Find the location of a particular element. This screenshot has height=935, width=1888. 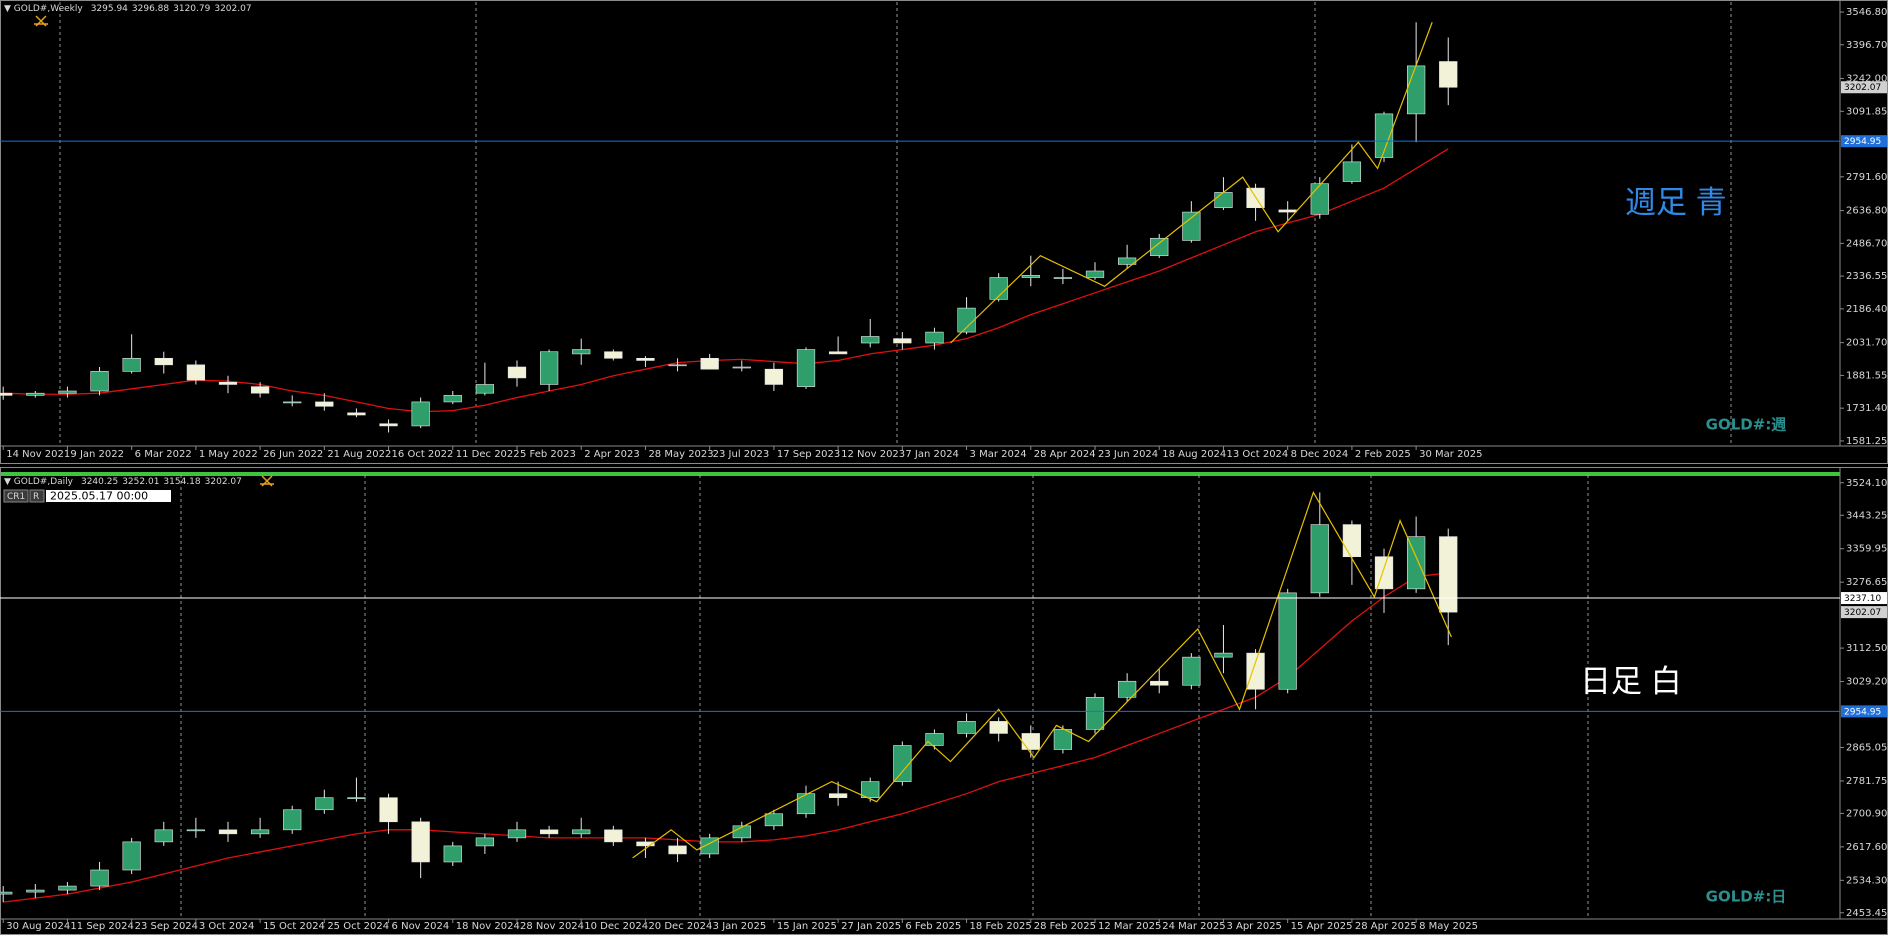

y-tick-label: 3112.50 is located at coordinates (1866, 648).